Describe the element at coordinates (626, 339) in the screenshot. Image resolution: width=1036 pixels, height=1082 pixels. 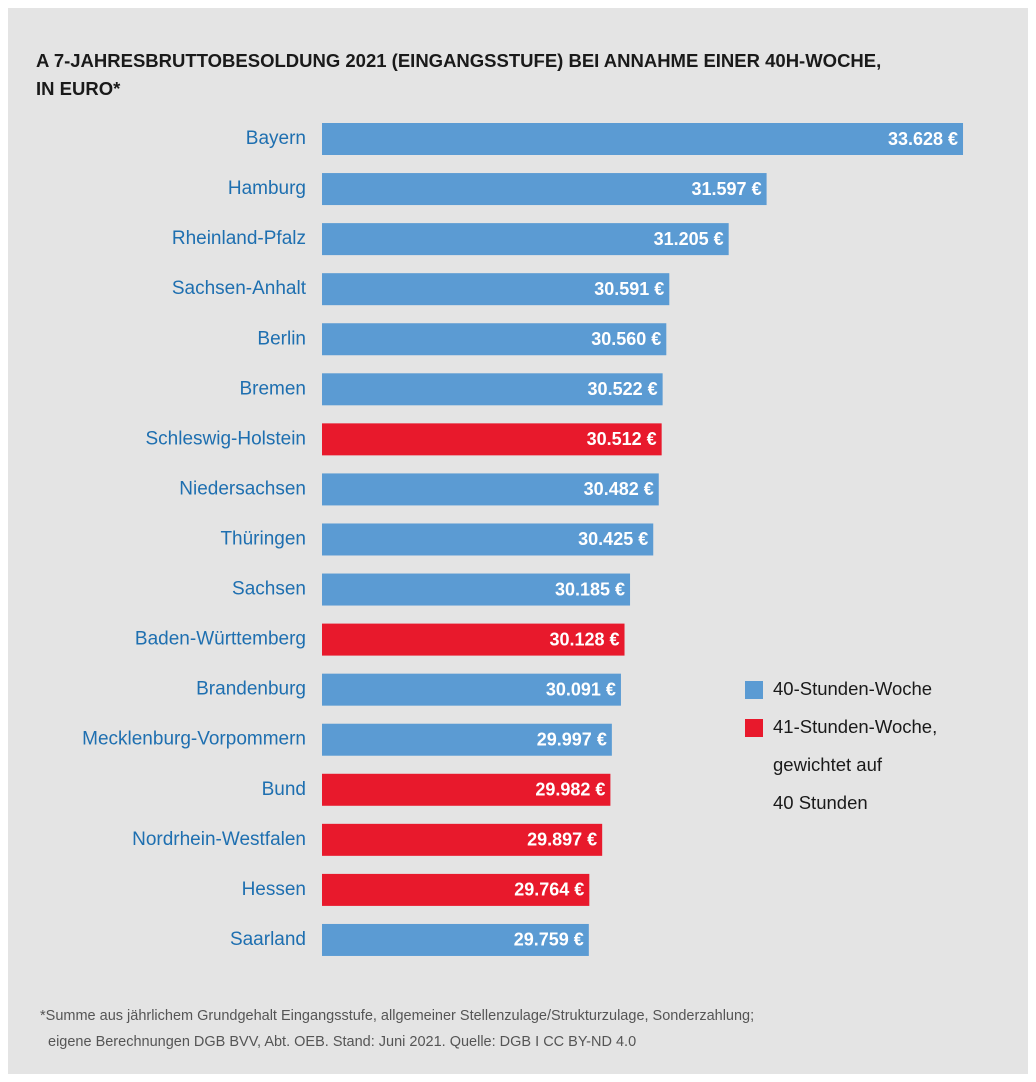
I see `value-label: 30.560 €` at that location.